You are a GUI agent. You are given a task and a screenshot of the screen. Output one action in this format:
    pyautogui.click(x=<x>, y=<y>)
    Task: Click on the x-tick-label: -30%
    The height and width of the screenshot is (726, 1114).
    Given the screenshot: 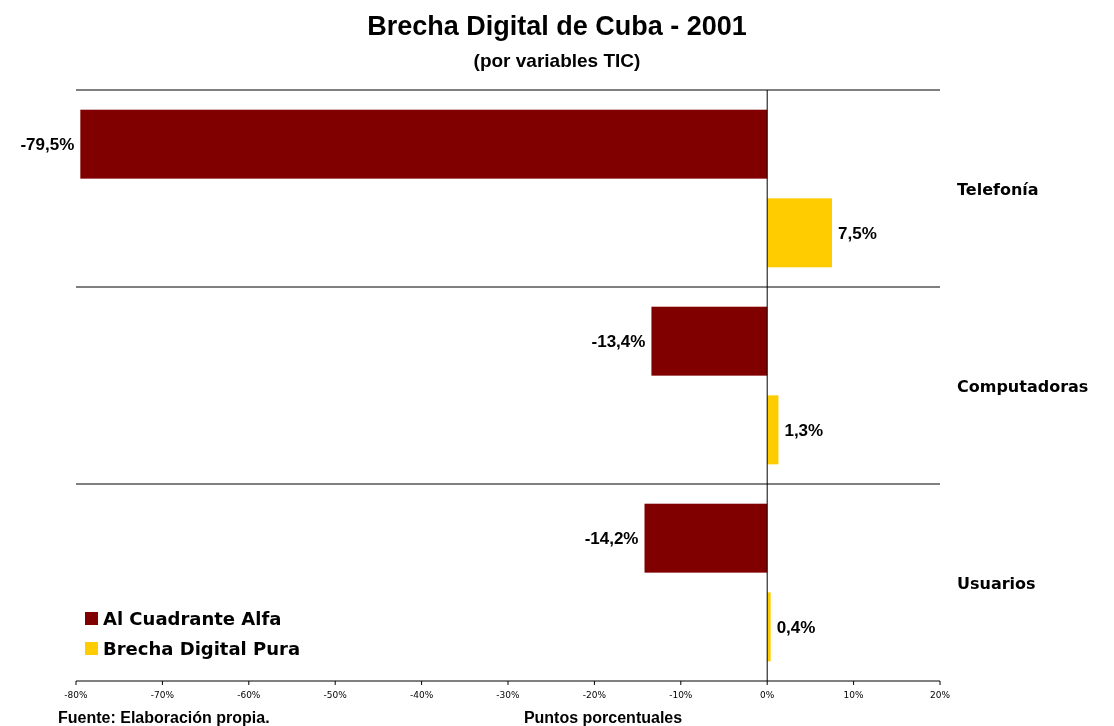 What is the action you would take?
    pyautogui.click(x=508, y=695)
    